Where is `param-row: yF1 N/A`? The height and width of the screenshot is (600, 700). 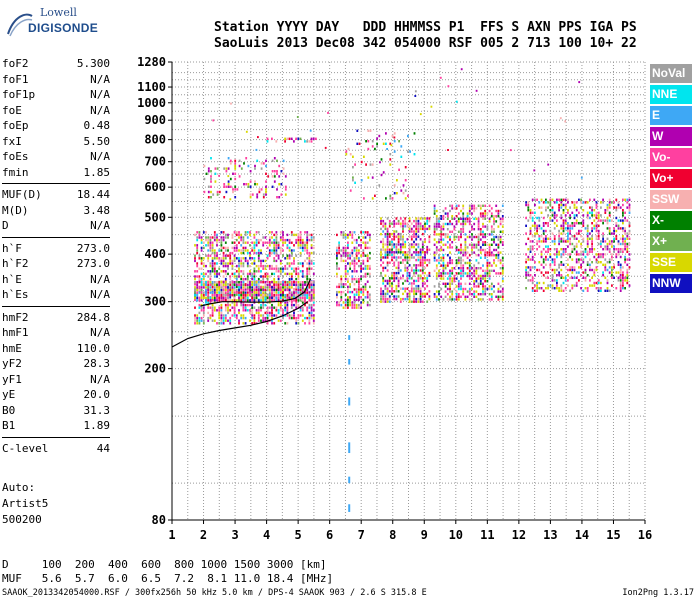 param-row: yF1 N/A is located at coordinates (56, 380).